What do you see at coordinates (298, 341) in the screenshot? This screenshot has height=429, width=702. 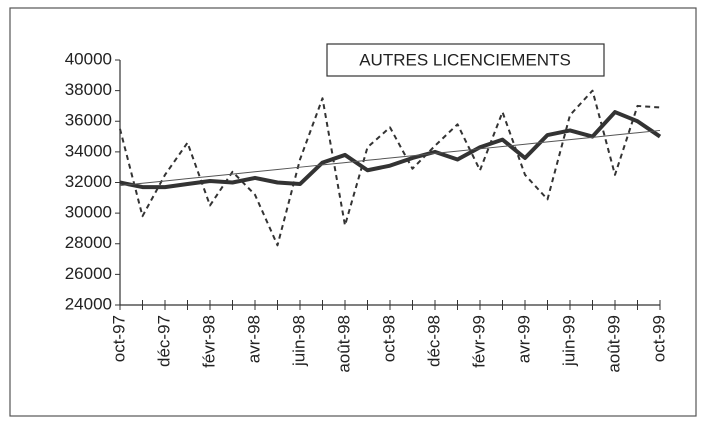 I see `x-tick-label: juin-98` at bounding box center [298, 341].